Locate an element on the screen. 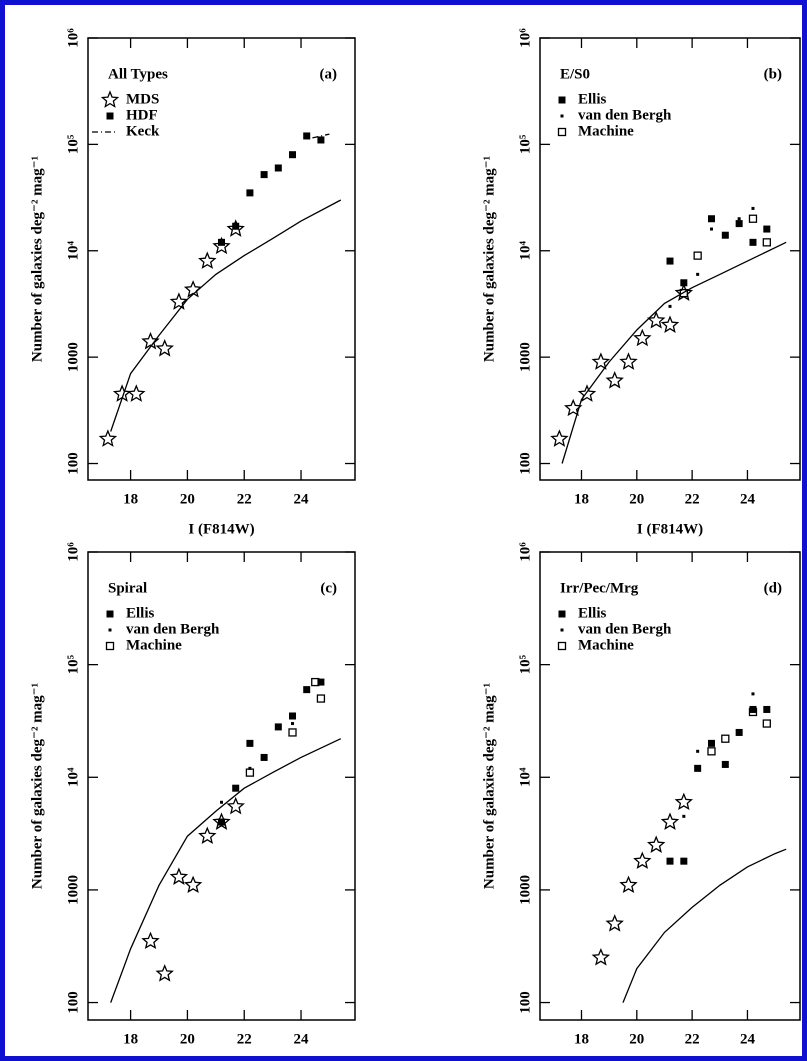 Image resolution: width=807 pixels, height=1061 pixels. panel-title: Irr/Pec/Mrg is located at coordinates (599, 588).